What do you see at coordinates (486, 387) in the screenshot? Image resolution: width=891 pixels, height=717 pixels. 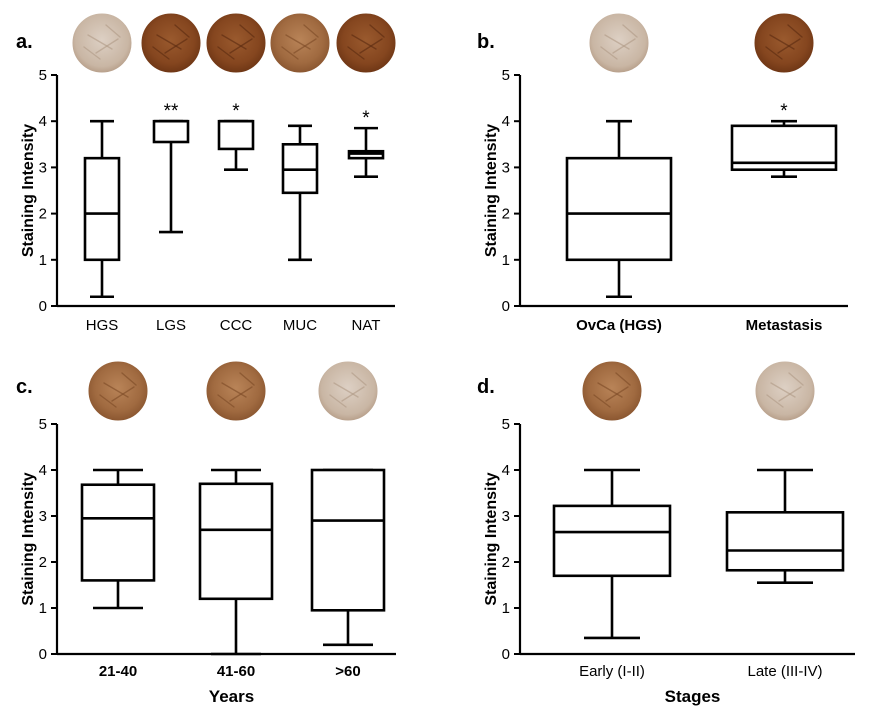 I see `panel-label: d.` at bounding box center [486, 387].